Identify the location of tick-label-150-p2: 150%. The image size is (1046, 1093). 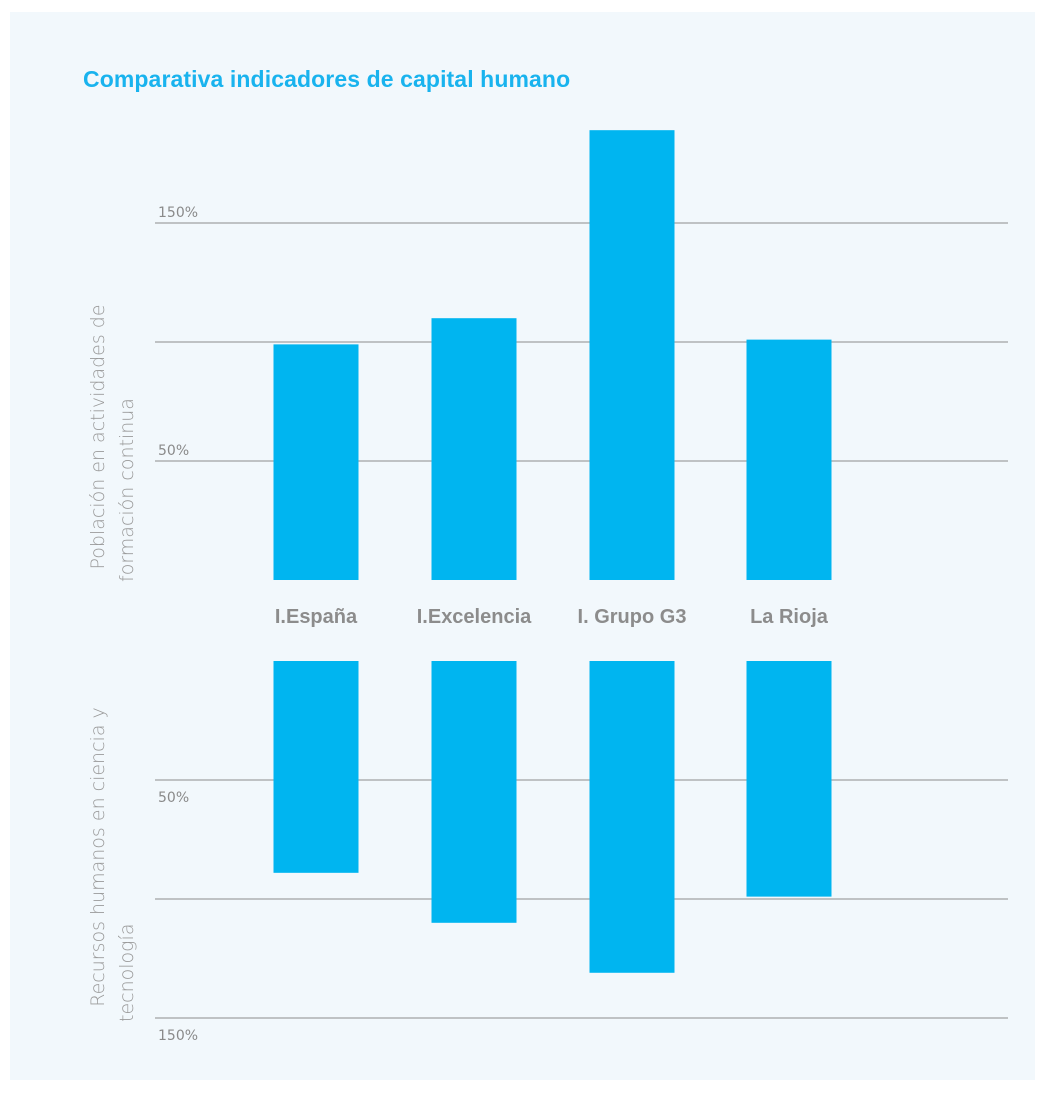
(178, 1036).